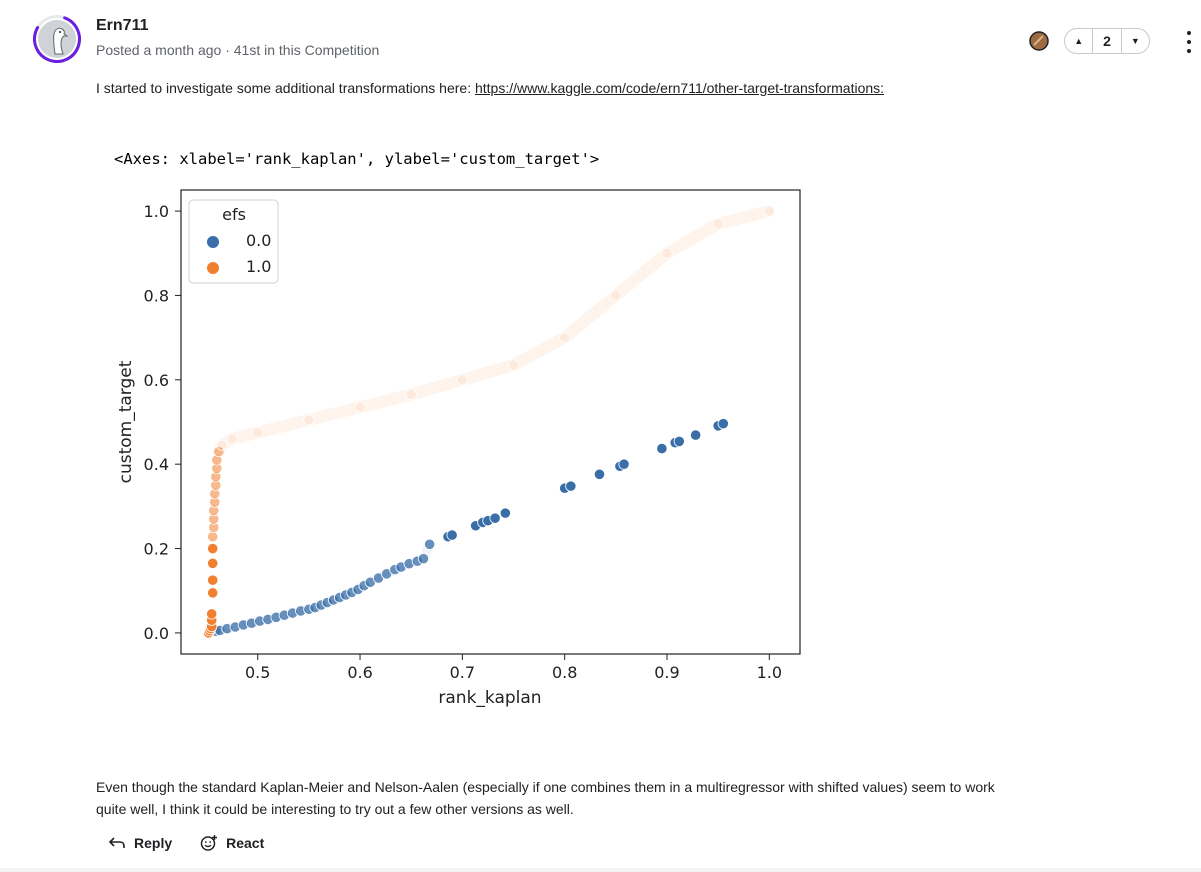 The height and width of the screenshot is (872, 1201). What do you see at coordinates (462, 672) in the screenshot?
I see `x-tick-label: 0.7` at bounding box center [462, 672].